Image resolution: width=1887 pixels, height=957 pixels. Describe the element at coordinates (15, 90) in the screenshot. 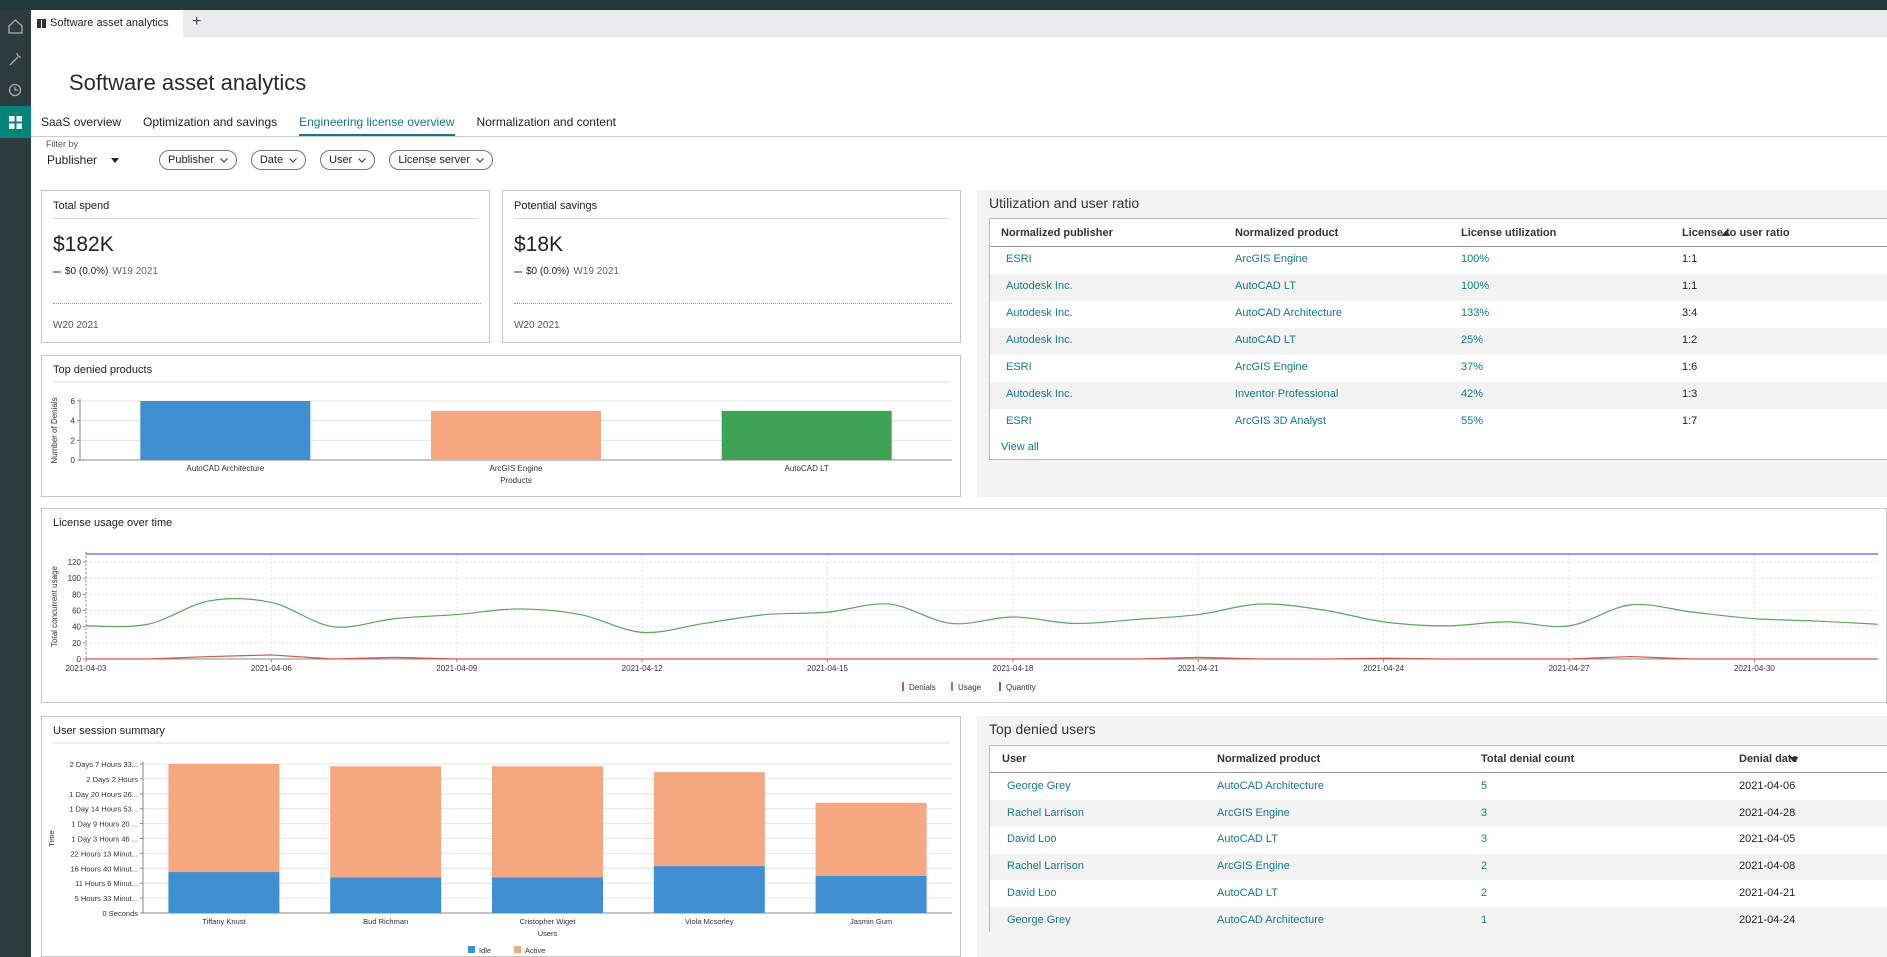

I see `history-icon` at that location.